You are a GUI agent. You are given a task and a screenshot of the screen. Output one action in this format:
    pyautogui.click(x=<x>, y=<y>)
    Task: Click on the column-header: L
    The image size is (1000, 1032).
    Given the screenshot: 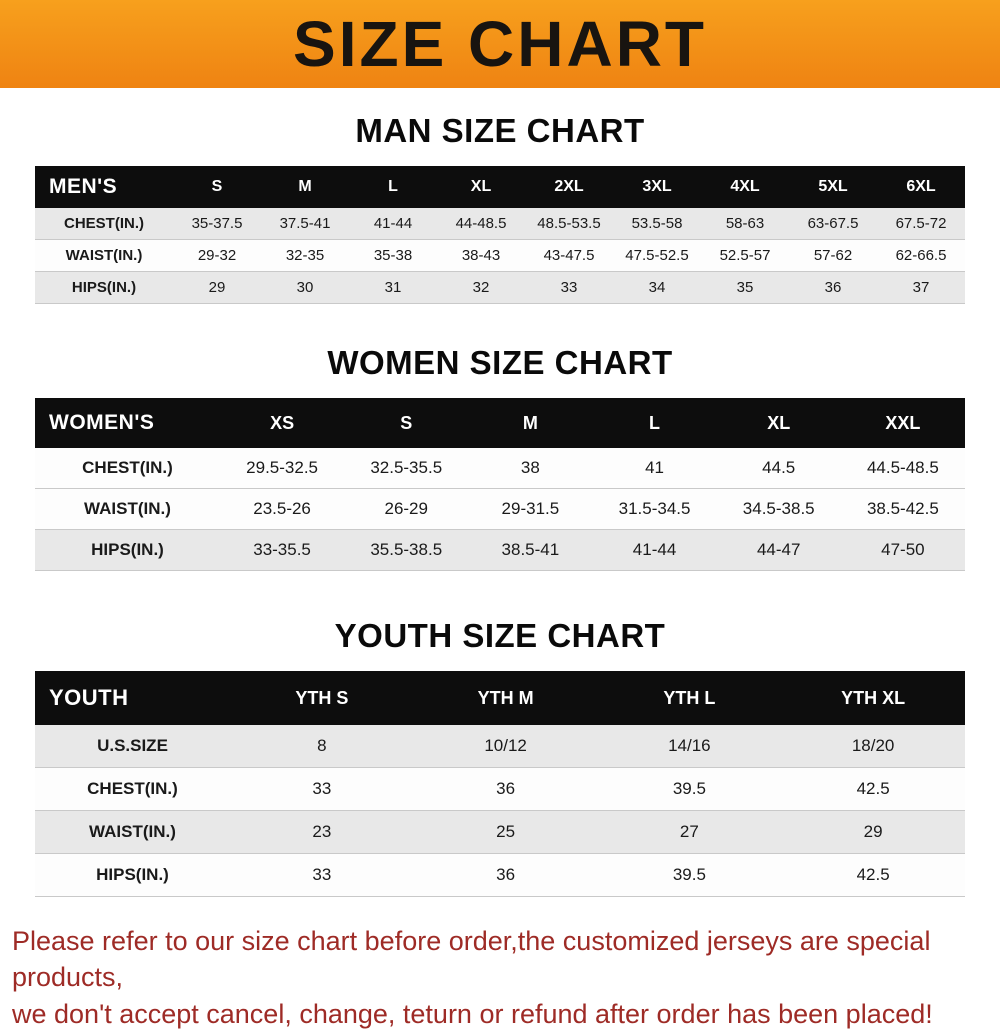 What is the action you would take?
    pyautogui.click(x=393, y=187)
    